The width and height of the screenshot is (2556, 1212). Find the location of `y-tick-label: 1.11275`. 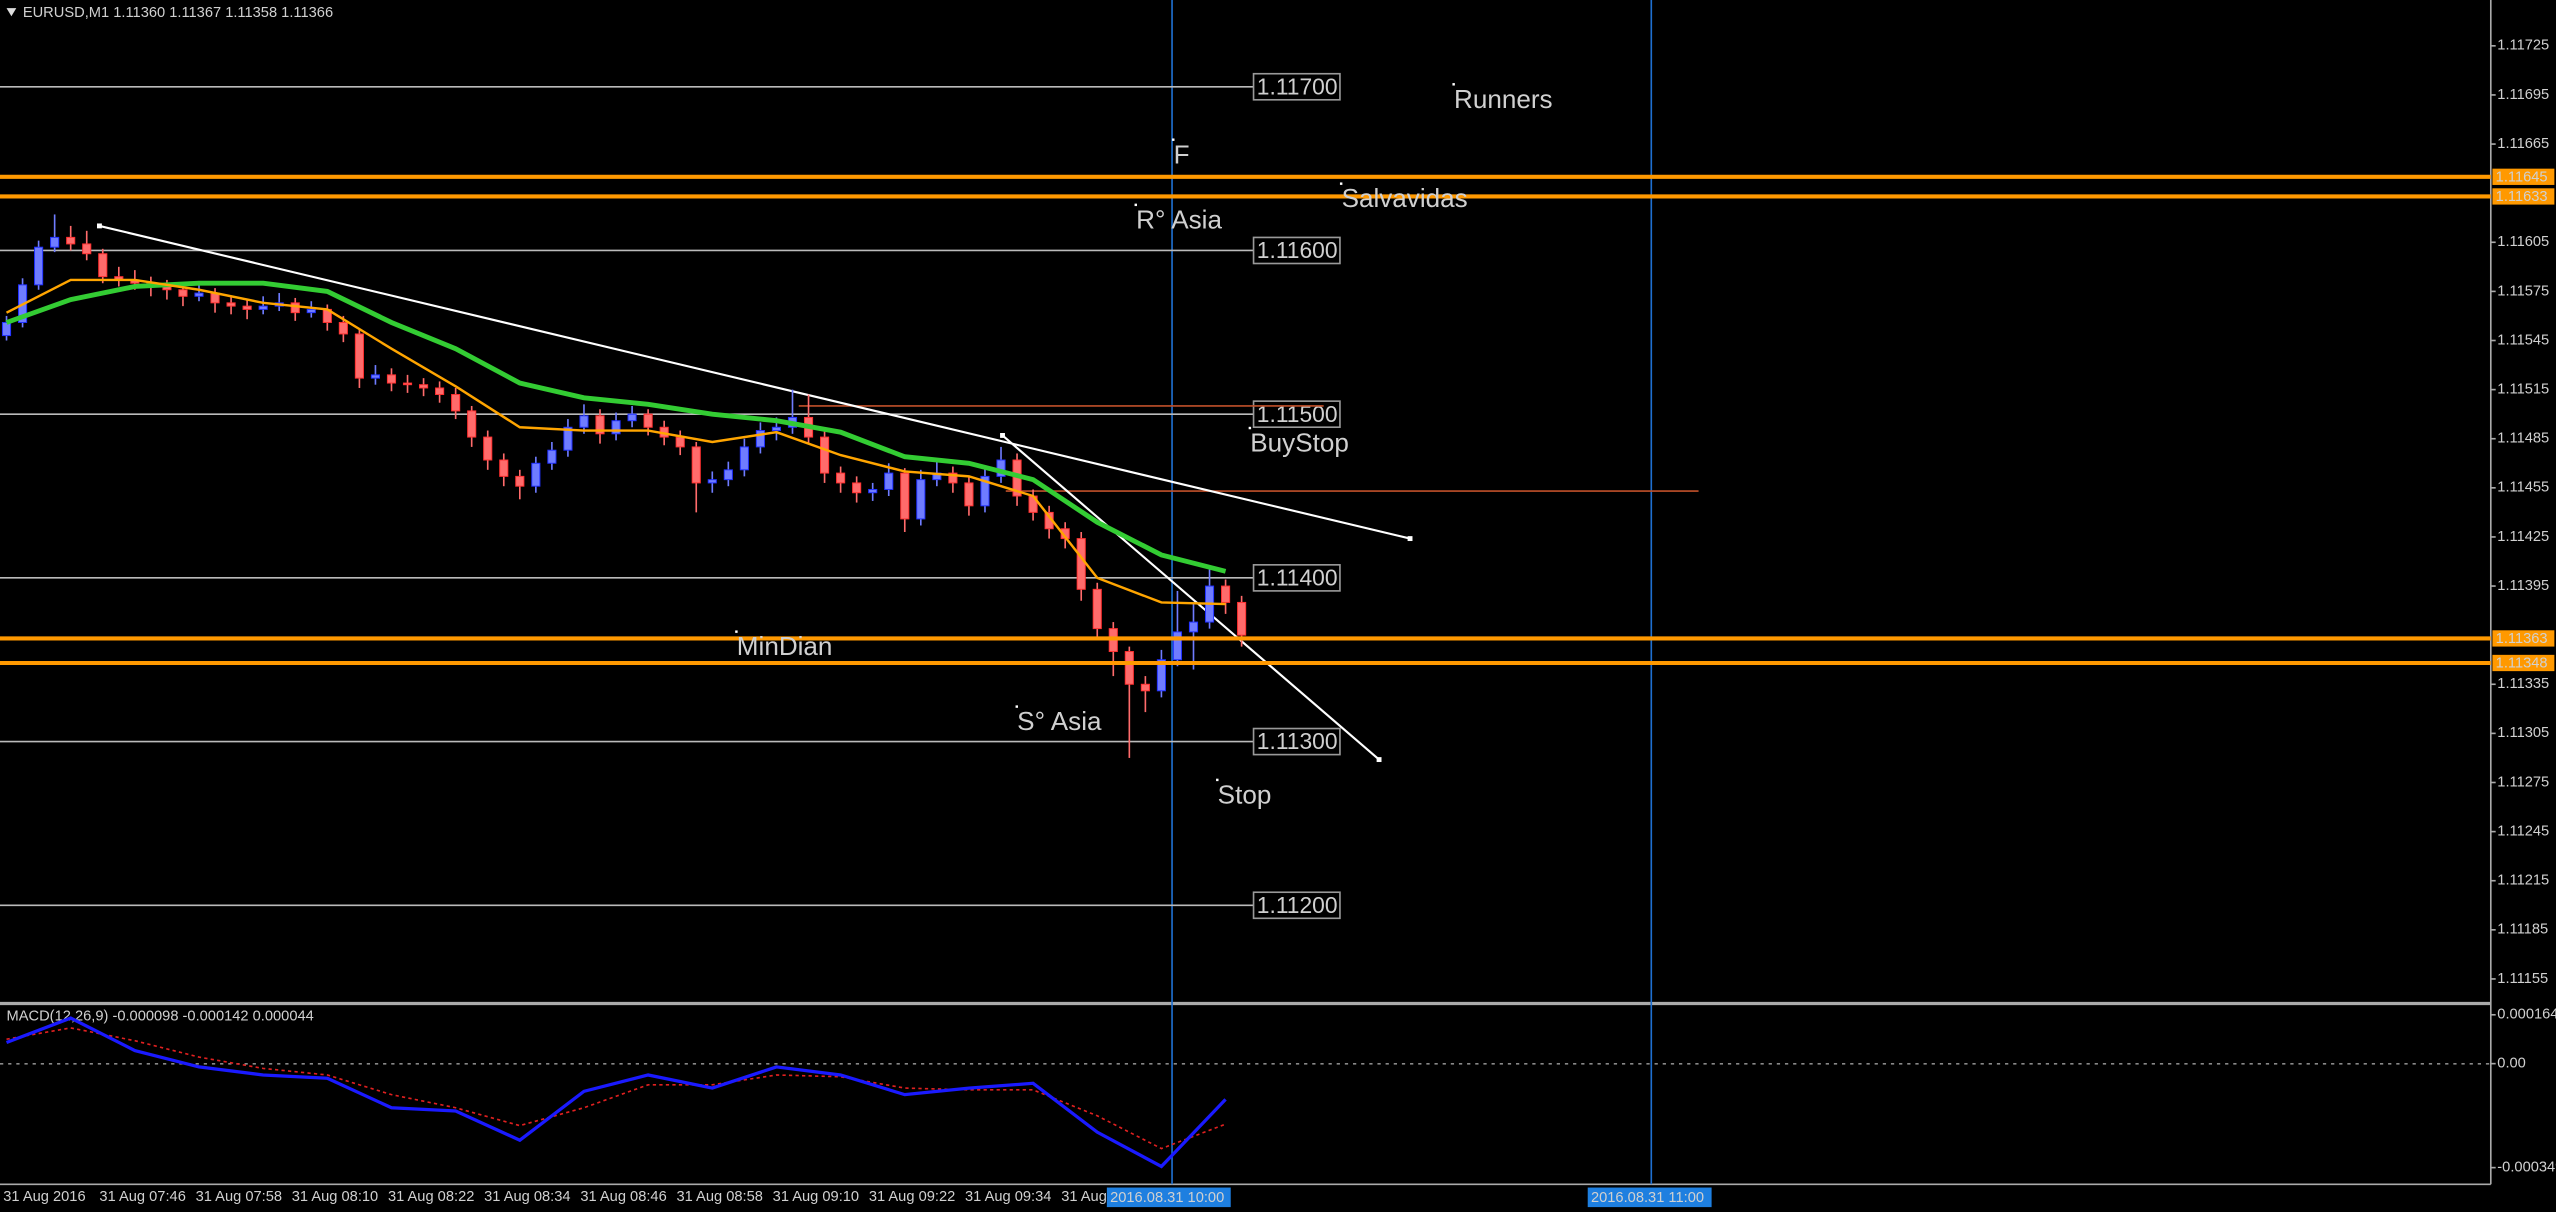

y-tick-label: 1.11275 is located at coordinates (2523, 782).